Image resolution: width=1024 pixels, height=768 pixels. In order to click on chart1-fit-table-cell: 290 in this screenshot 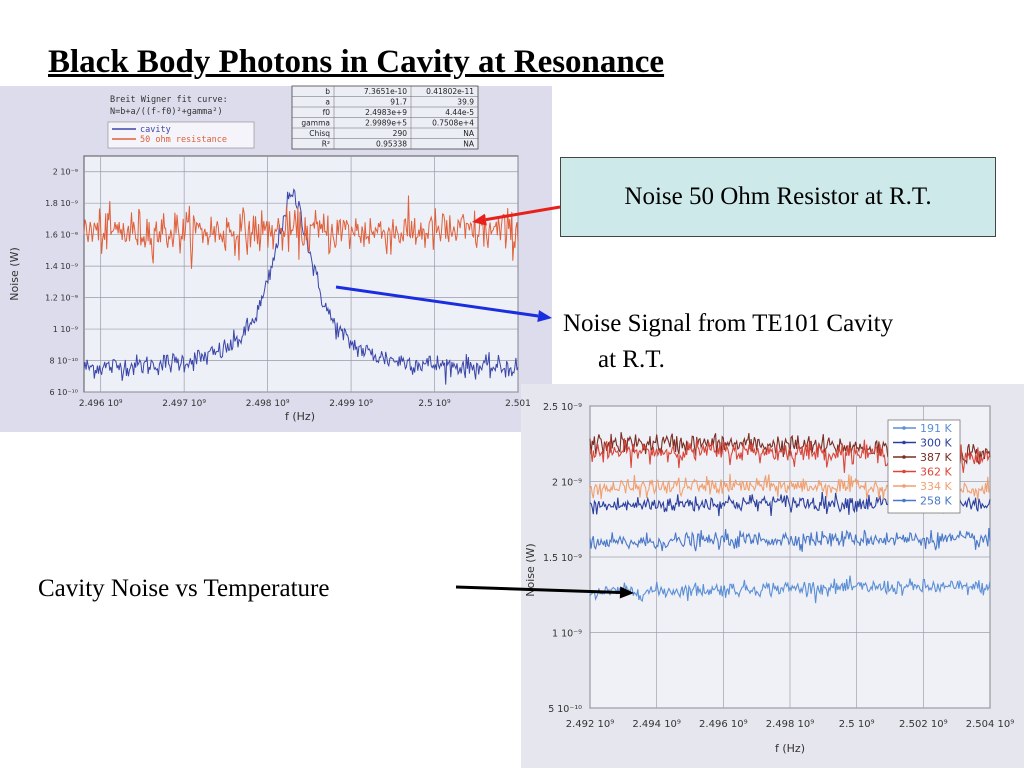, I will do `click(400, 133)`.